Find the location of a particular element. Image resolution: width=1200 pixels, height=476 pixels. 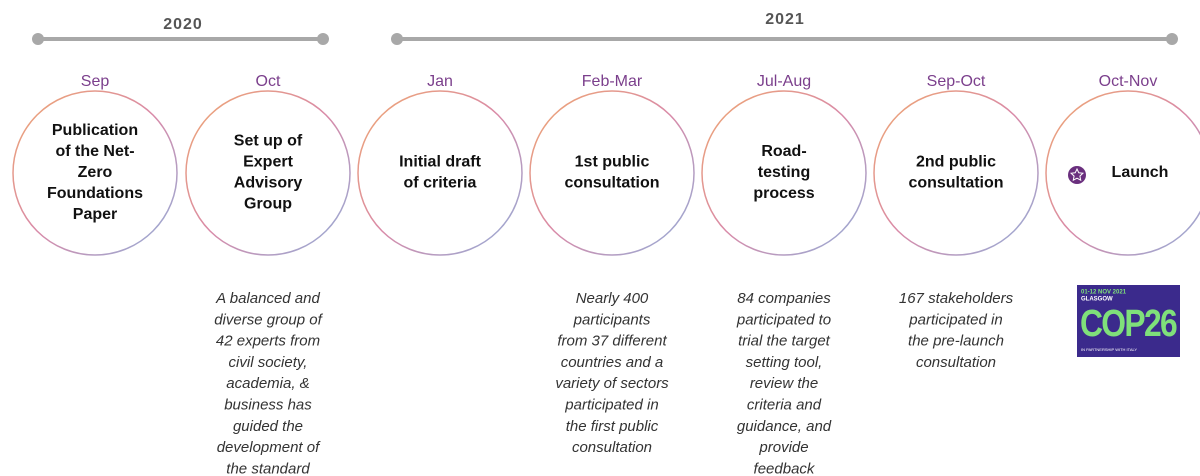

launch-icon is located at coordinates (1077, 175).